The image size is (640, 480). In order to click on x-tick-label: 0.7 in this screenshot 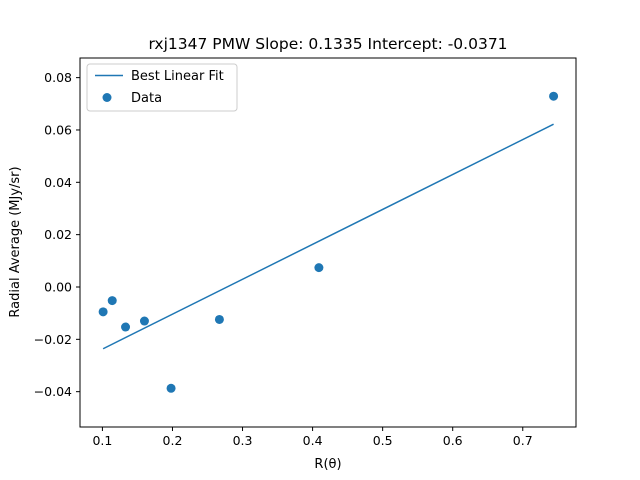, I will do `click(523, 440)`.